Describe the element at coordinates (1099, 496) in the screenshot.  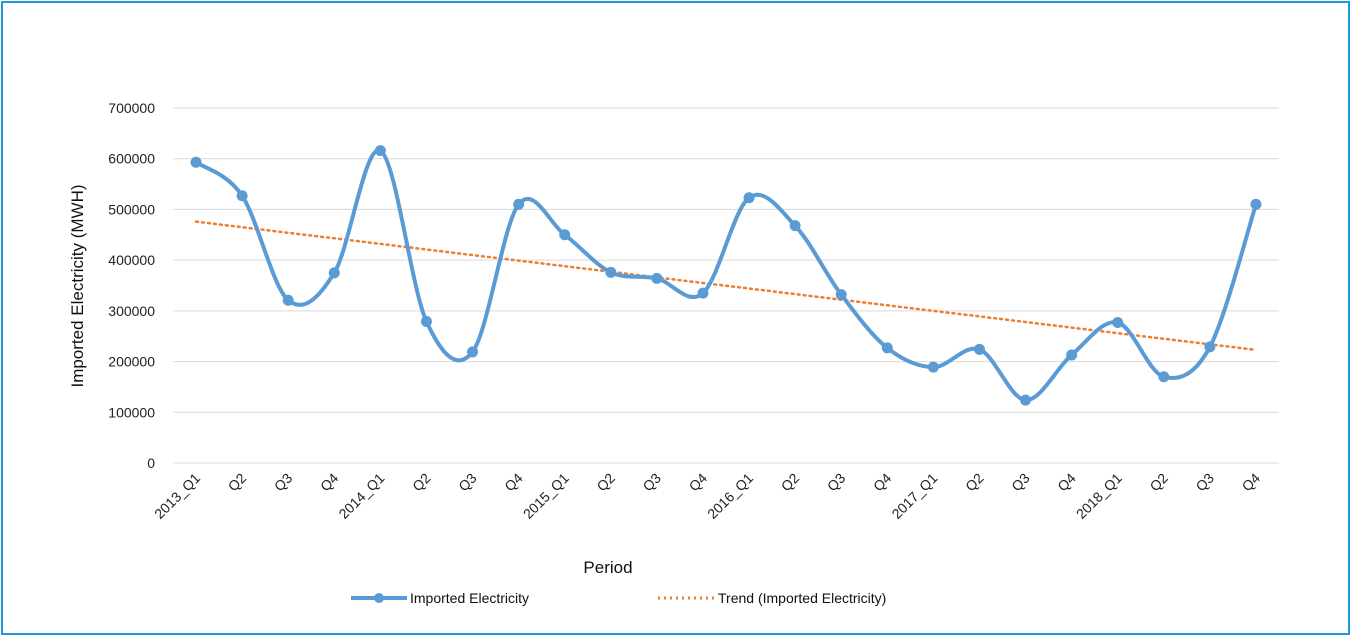
I see `x-tick-label: 2018_Q1` at that location.